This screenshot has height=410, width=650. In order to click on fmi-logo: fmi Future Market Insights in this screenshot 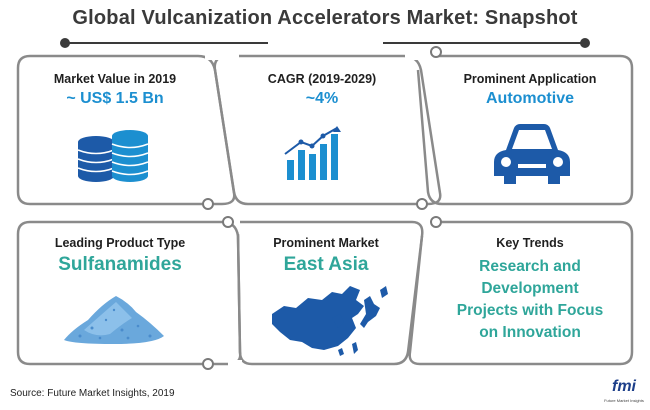, I will do `click(624, 393)`.